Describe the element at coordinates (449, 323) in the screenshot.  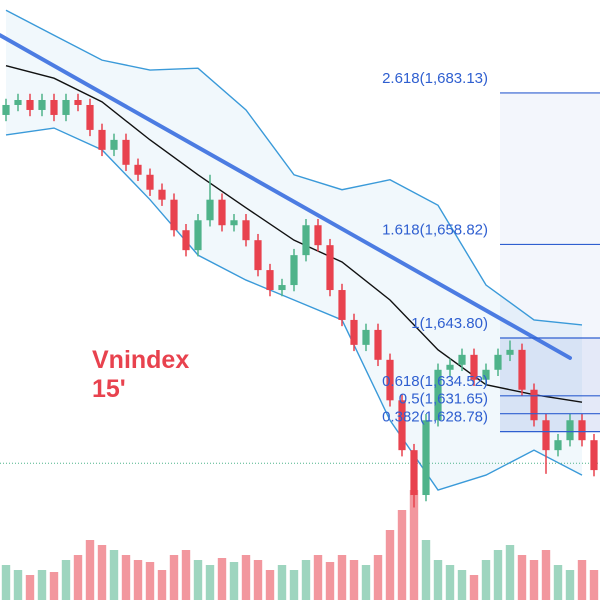
I see `fib-label: 1(1,643.80)` at that location.